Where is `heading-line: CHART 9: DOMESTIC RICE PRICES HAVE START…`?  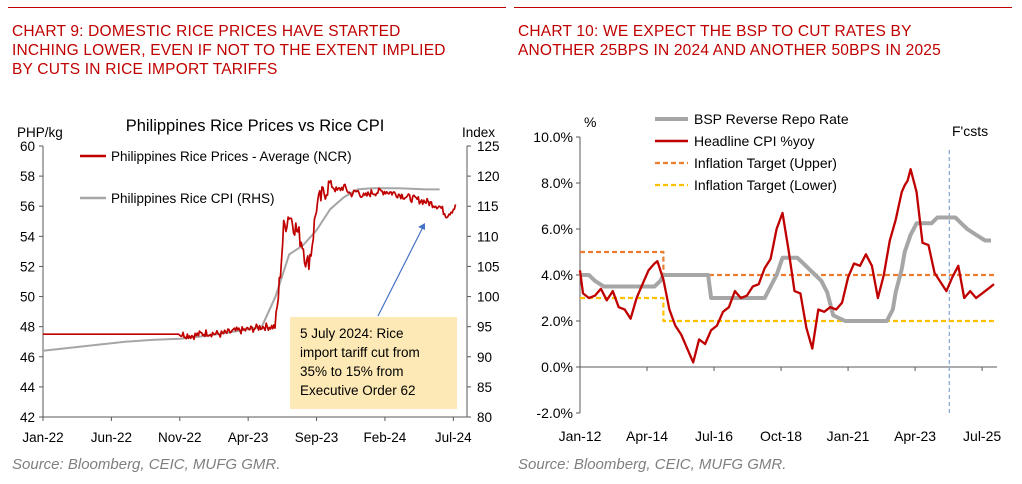 heading-line: CHART 9: DOMESTIC RICE PRICES HAVE START… is located at coordinates (206, 31).